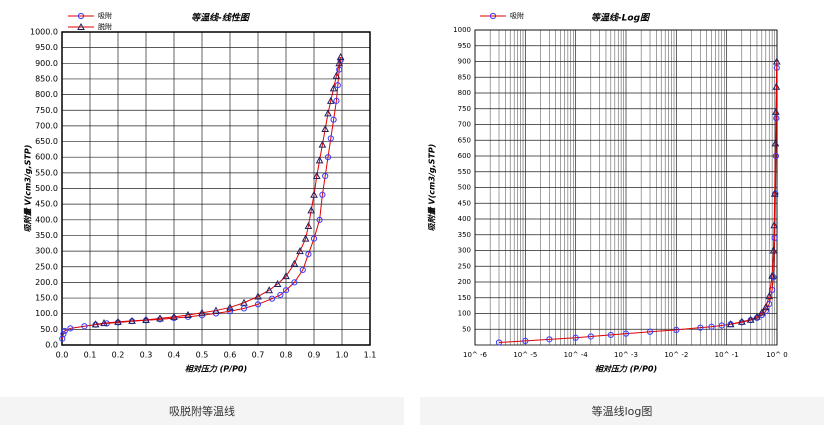 The width and height of the screenshot is (824, 429). Describe the element at coordinates (258, 355) in the screenshot. I see `x-tick-label: 0.7` at that location.